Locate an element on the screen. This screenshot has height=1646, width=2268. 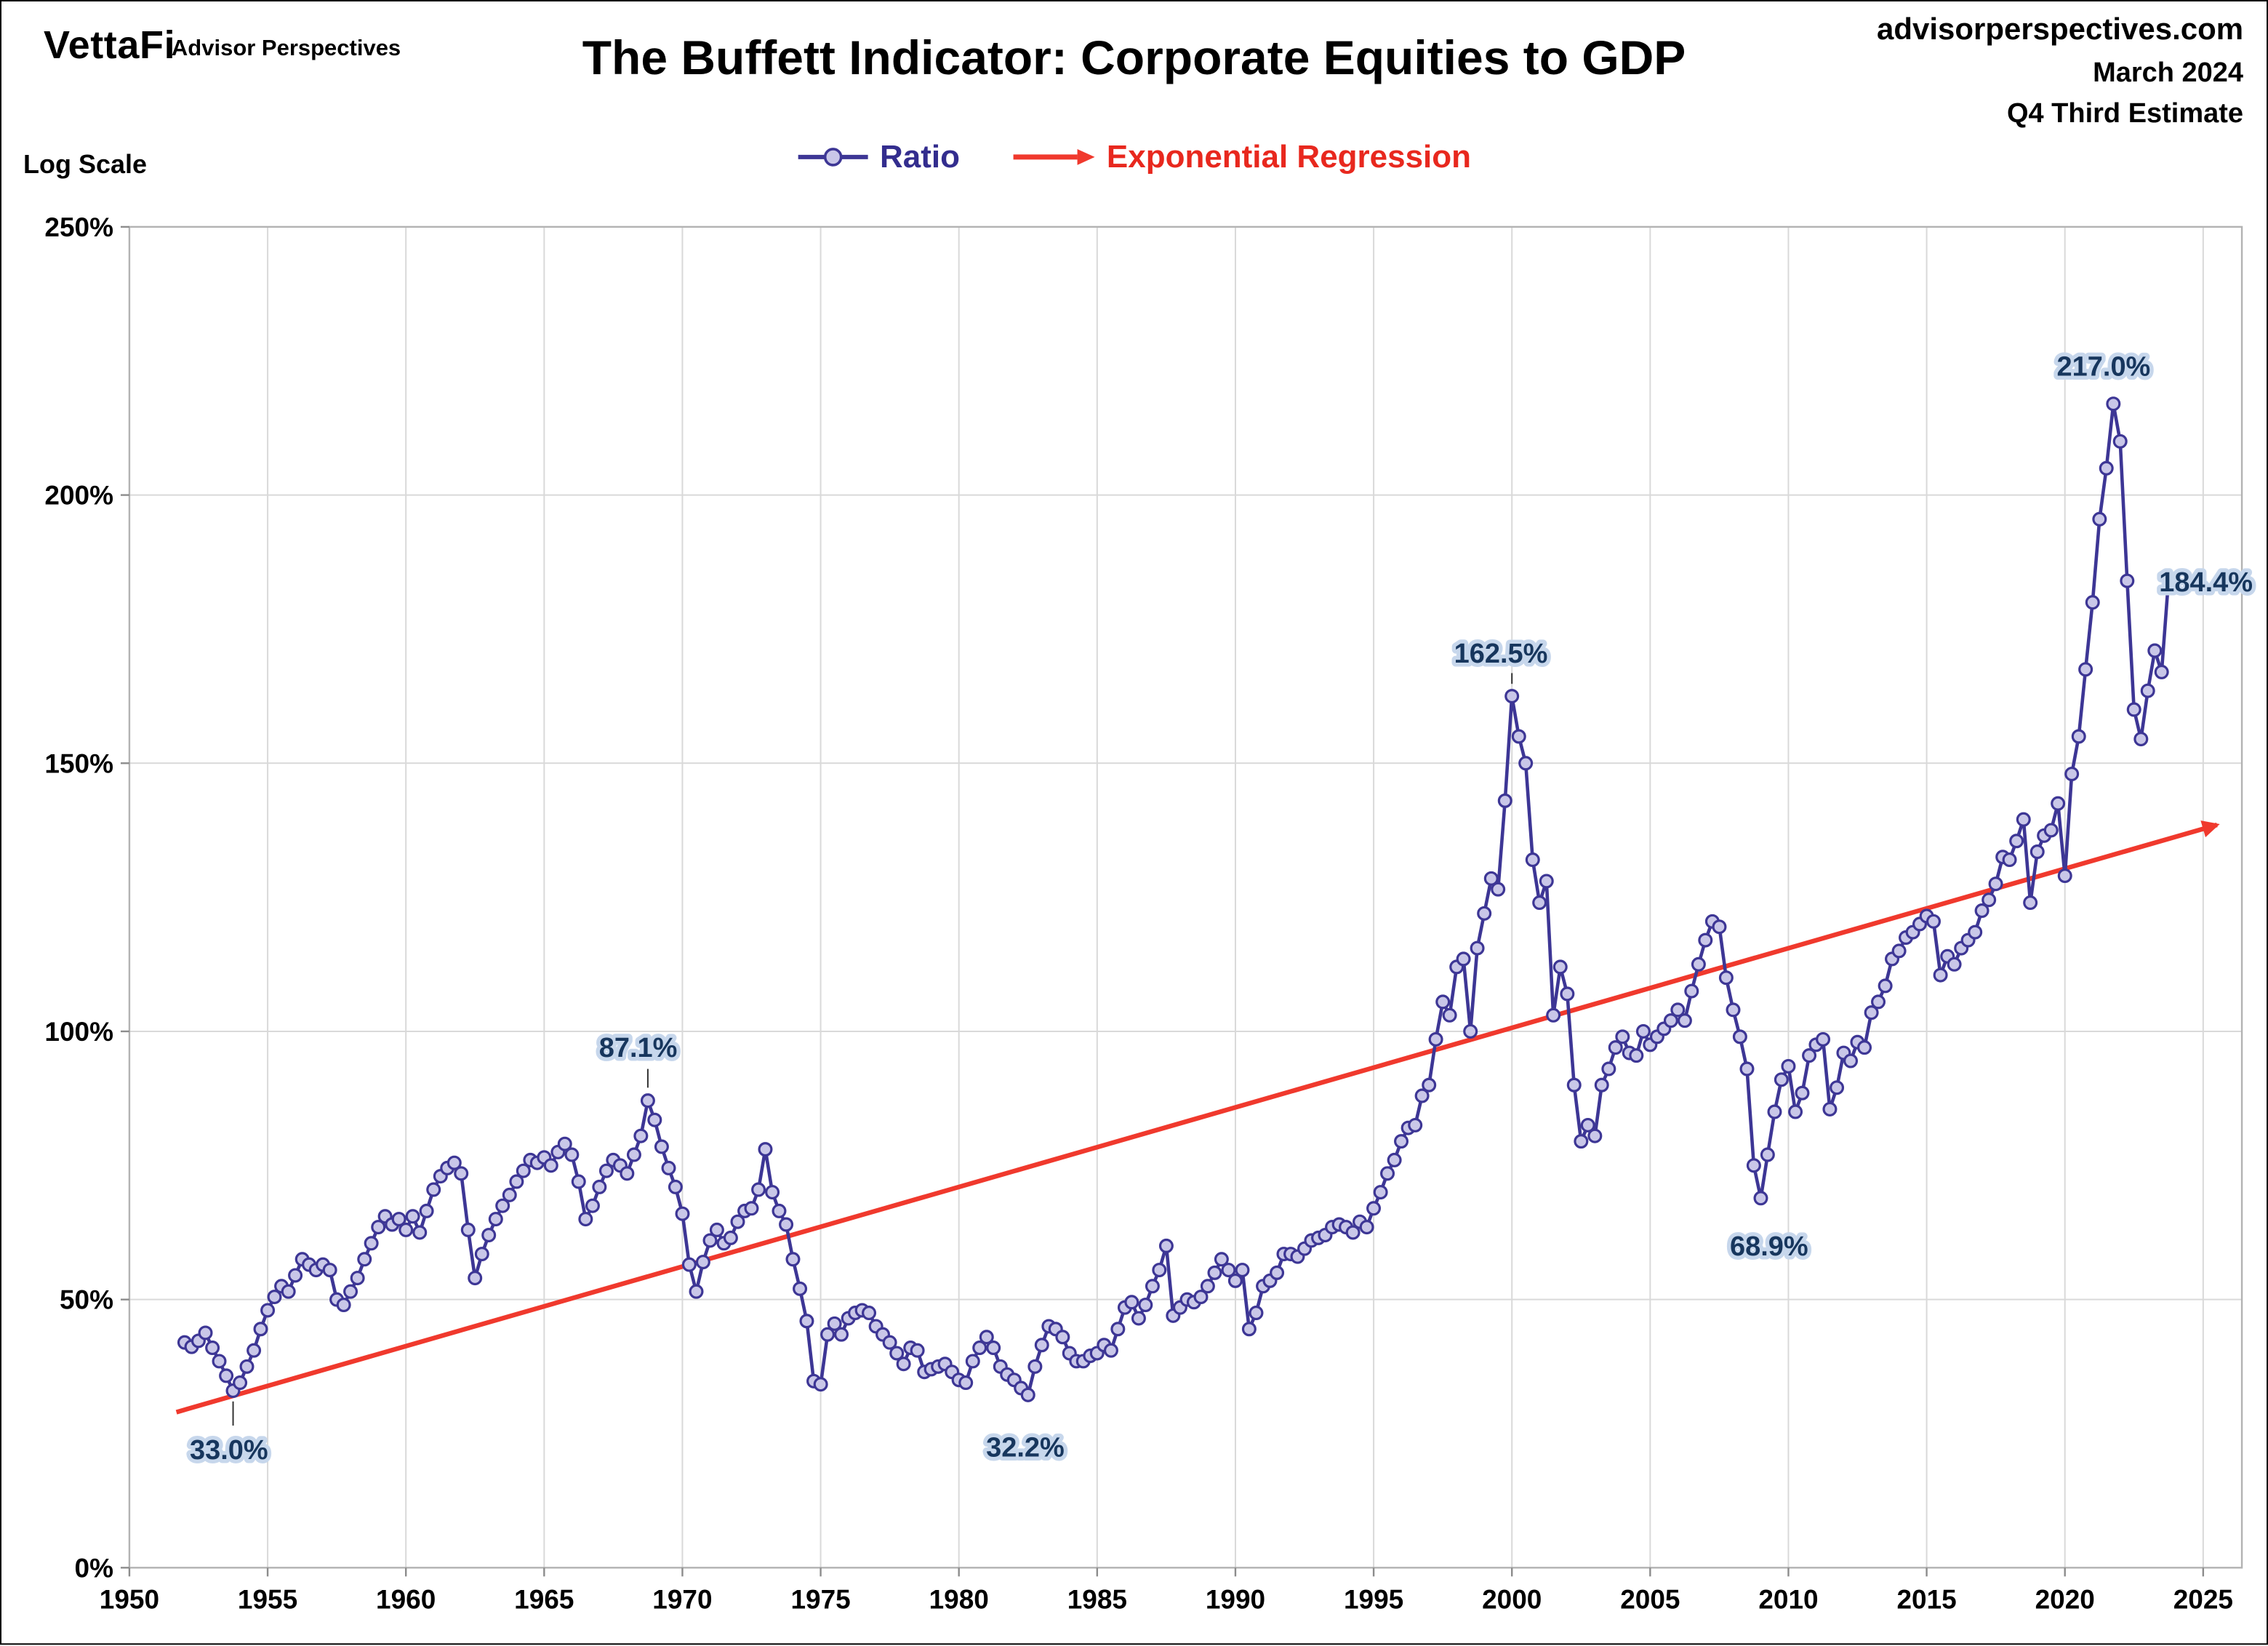
y-tick-label: 150% is located at coordinates (78, 763).